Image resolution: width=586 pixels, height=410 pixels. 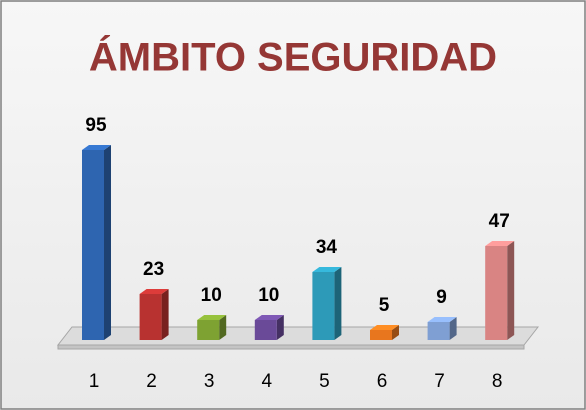 What do you see at coordinates (293, 57) in the screenshot?
I see `chart-title: ÁMBITO SEGURIDAD` at bounding box center [293, 57].